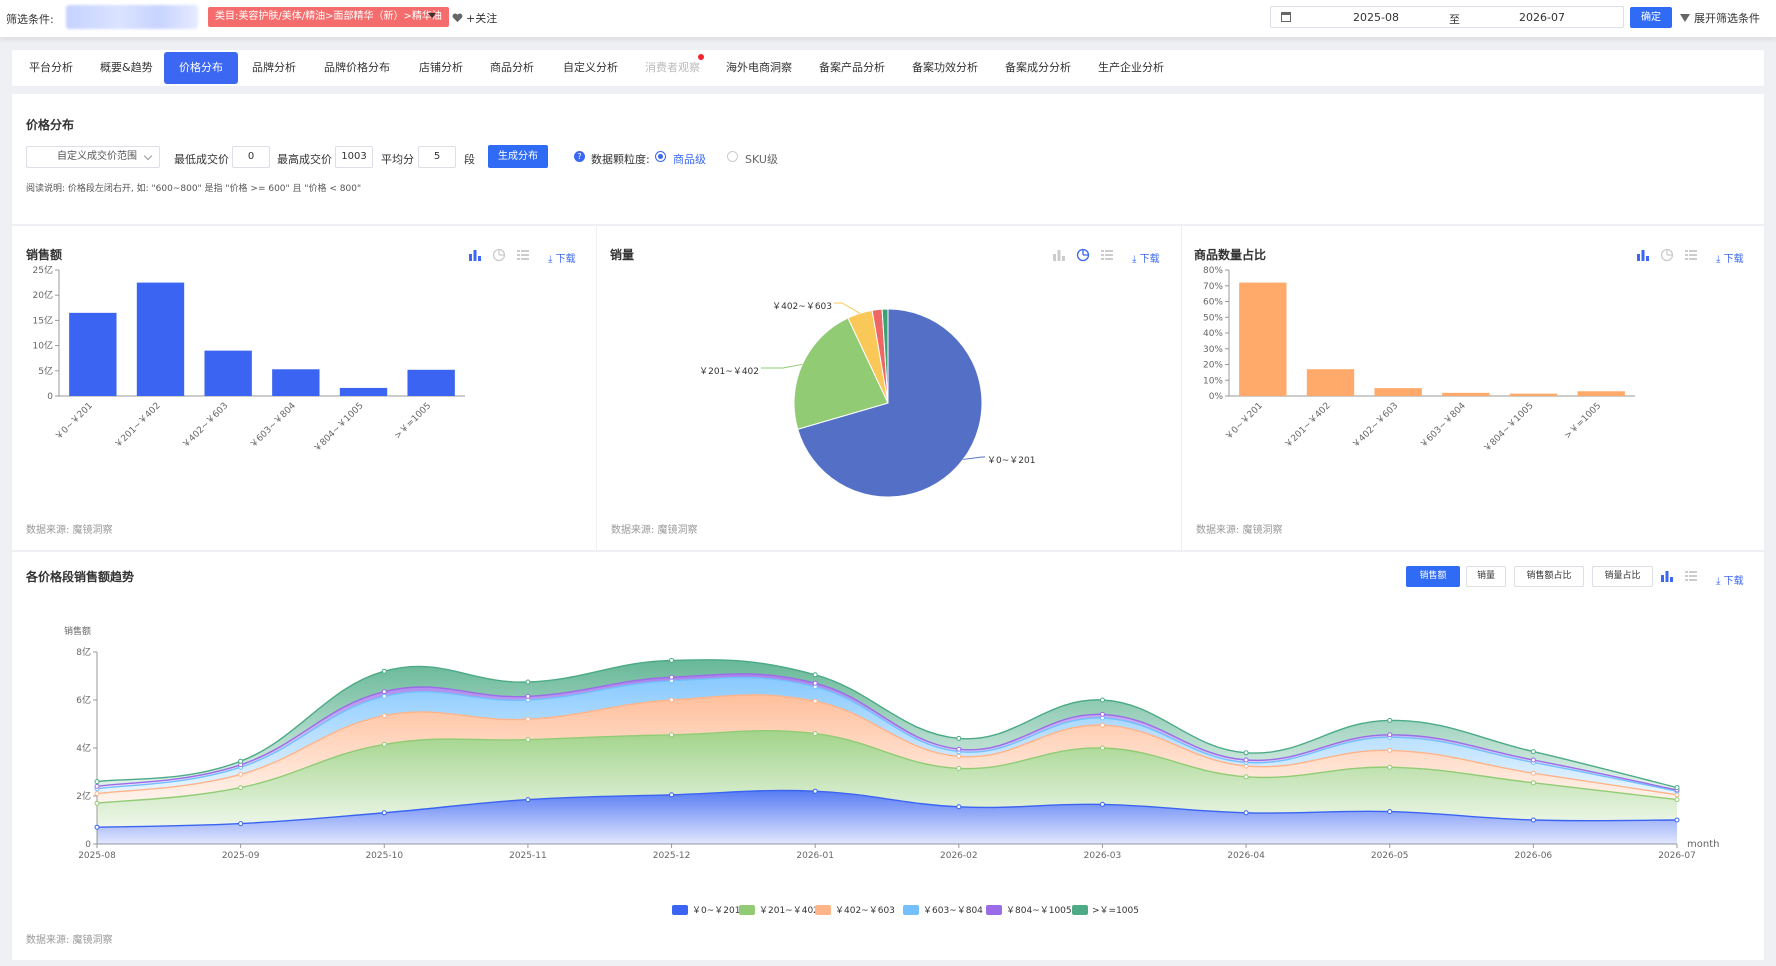 This screenshot has width=1776, height=966. I want to click on help-icon: ?, so click(579, 156).